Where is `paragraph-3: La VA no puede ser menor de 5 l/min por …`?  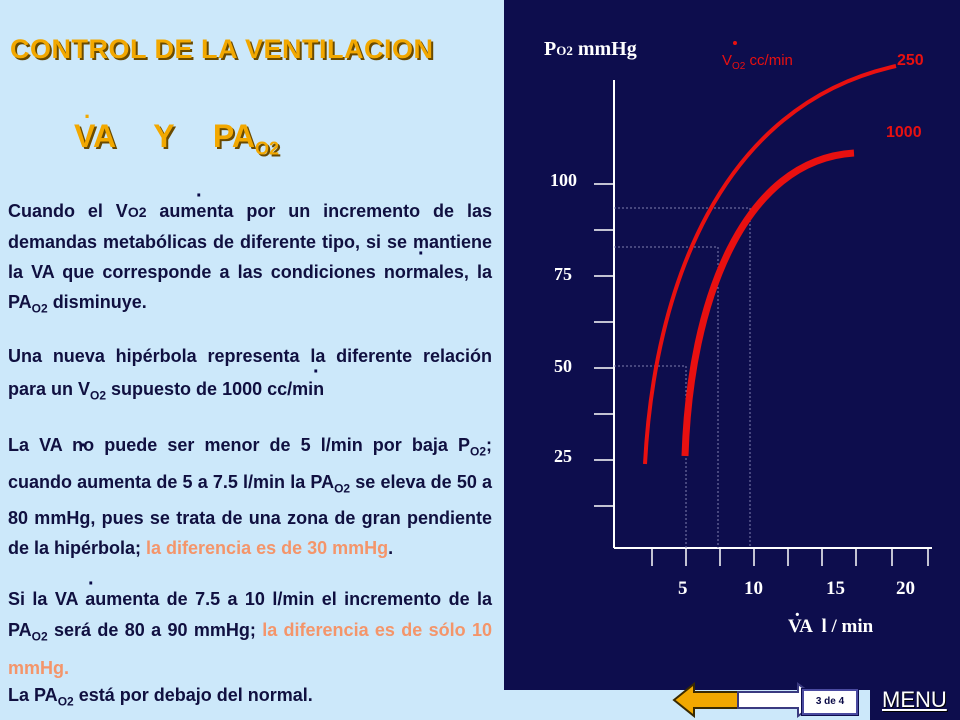 paragraph-3: La VA no puede ser menor de 5 l/min por … is located at coordinates (250, 497).